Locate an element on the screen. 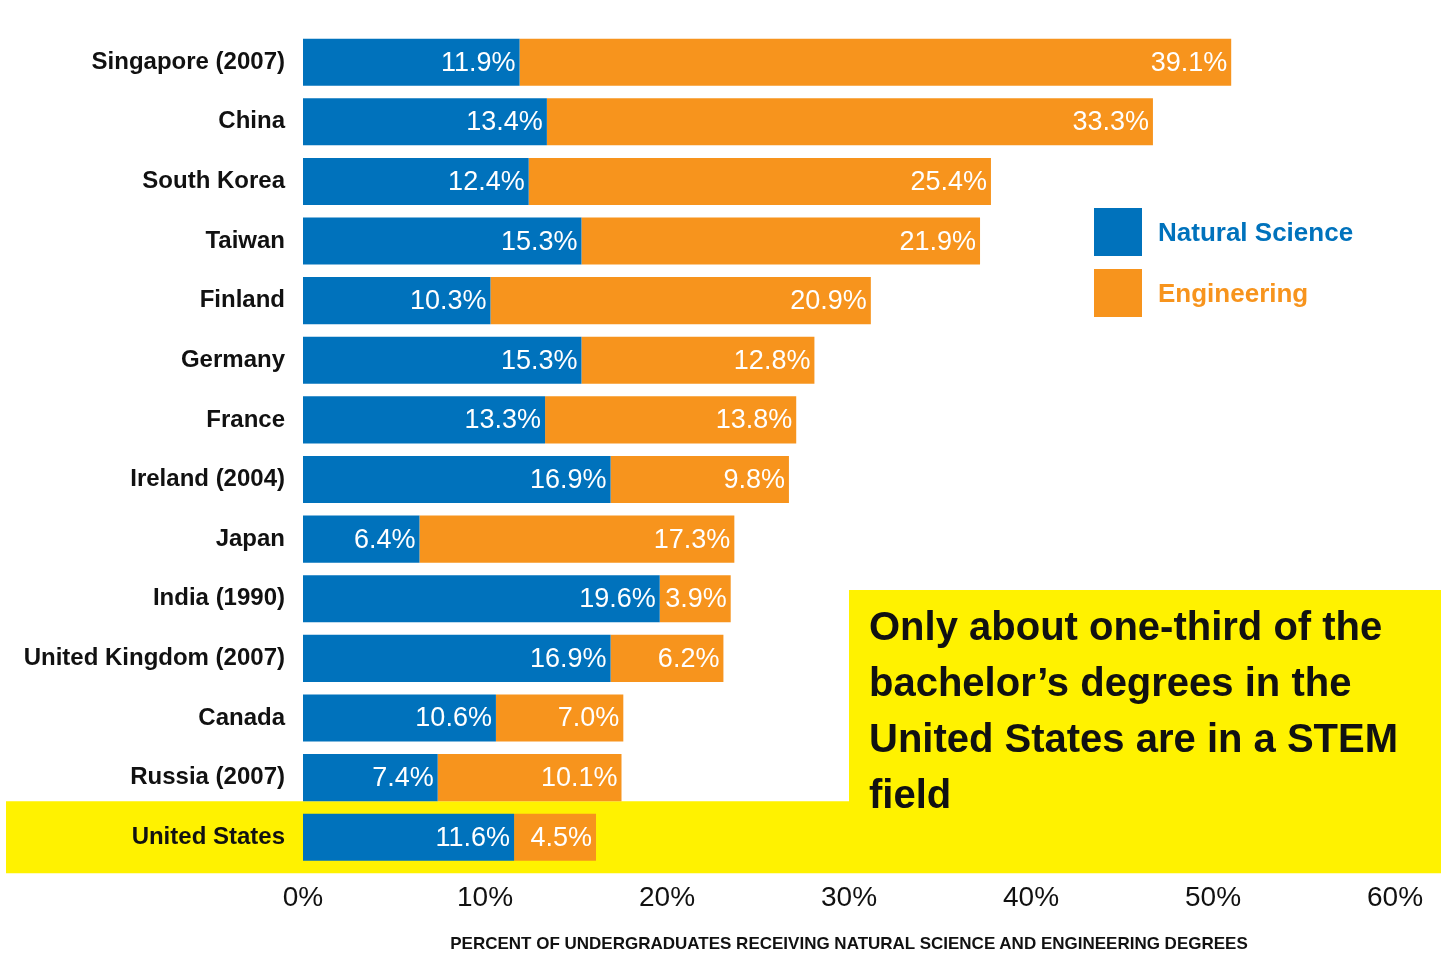 Image resolution: width=1447 pixels, height=971 pixels. data-label: 12.4% is located at coordinates (486, 180).